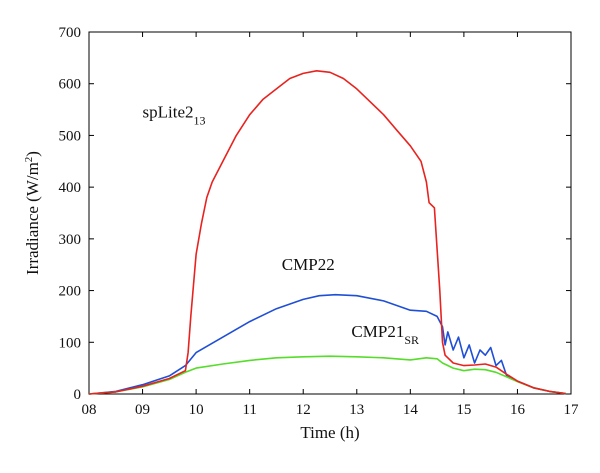 This screenshot has height=473, width=600. I want to click on y-axis-title-main: Irradiance (W/m, so click(32, 218).